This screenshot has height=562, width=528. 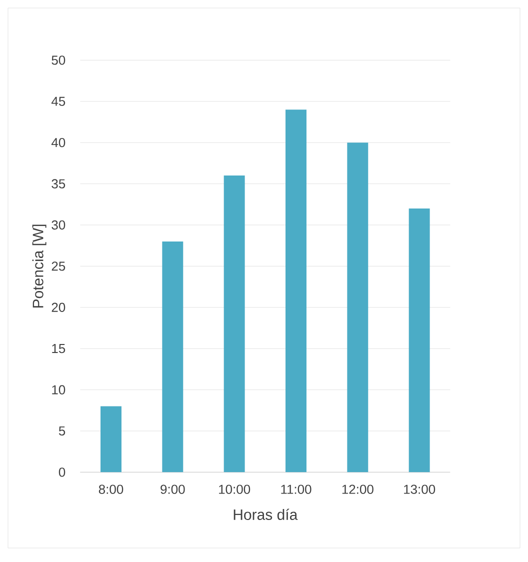 I want to click on x-tick-label: 8:00, so click(x=111, y=489).